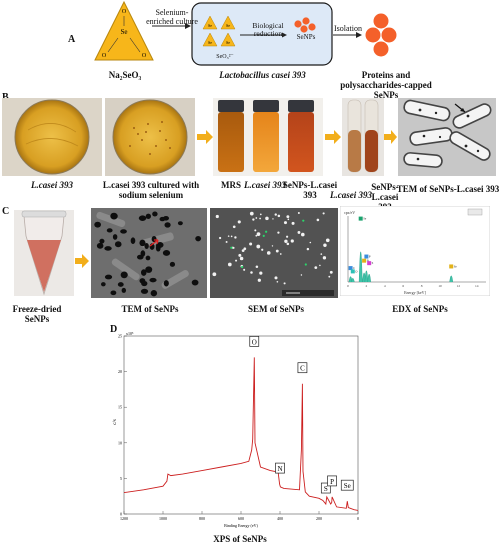 The image size is (500, 550). I want to click on edx-senps-label: EDX of SeNPs, so click(420, 309).